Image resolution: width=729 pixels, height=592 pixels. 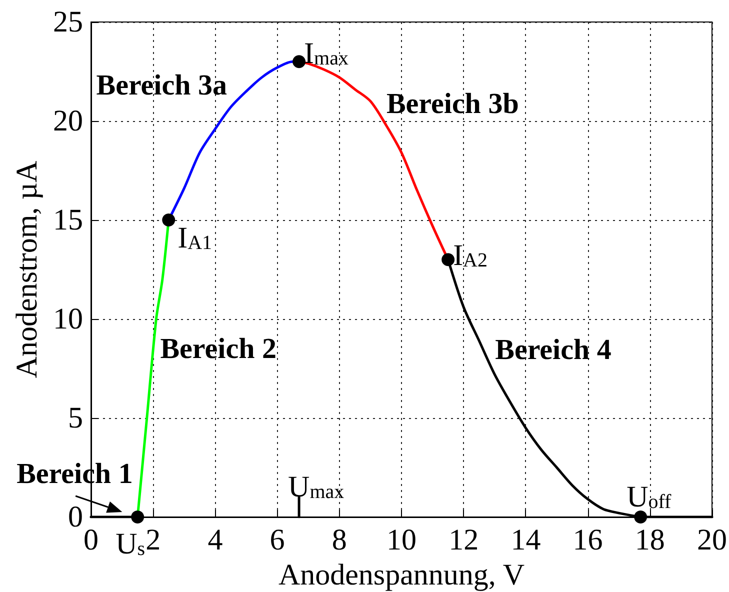 What do you see at coordinates (153, 540) in the screenshot?
I see `x-tick-label: 2` at bounding box center [153, 540].